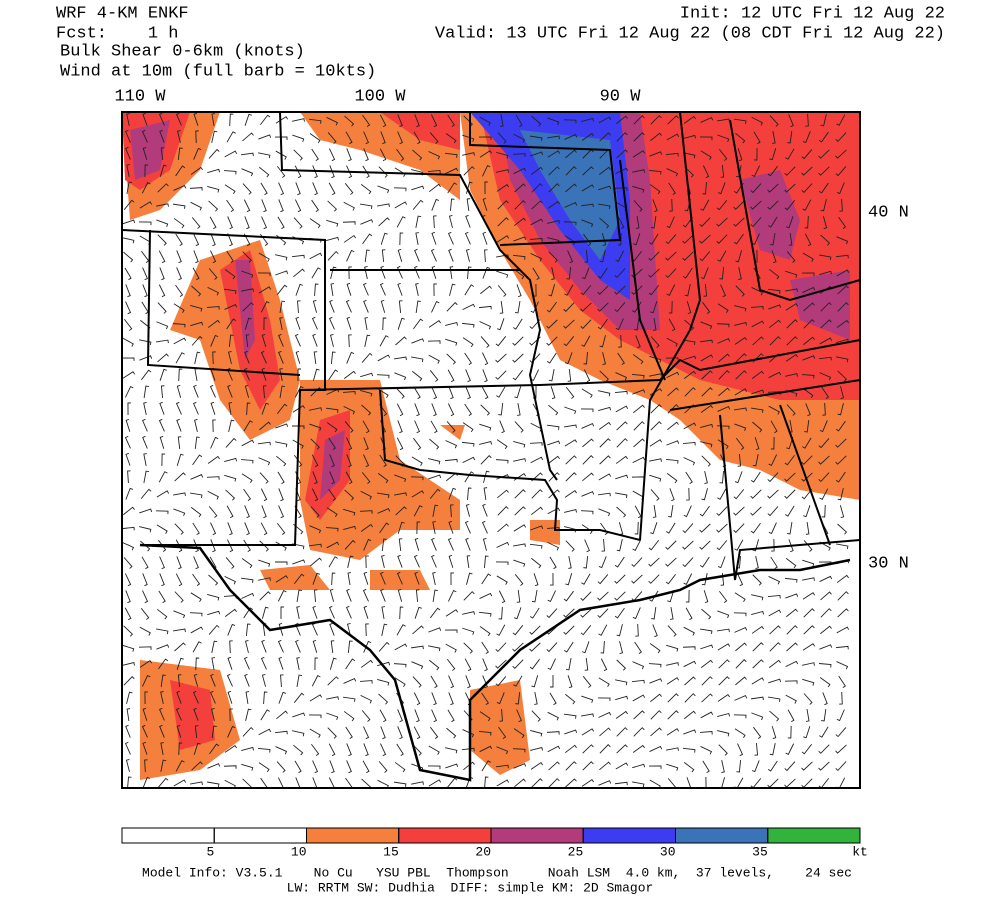 The height and width of the screenshot is (900, 1000). I want to click on colorbar-segment, so click(260, 835).